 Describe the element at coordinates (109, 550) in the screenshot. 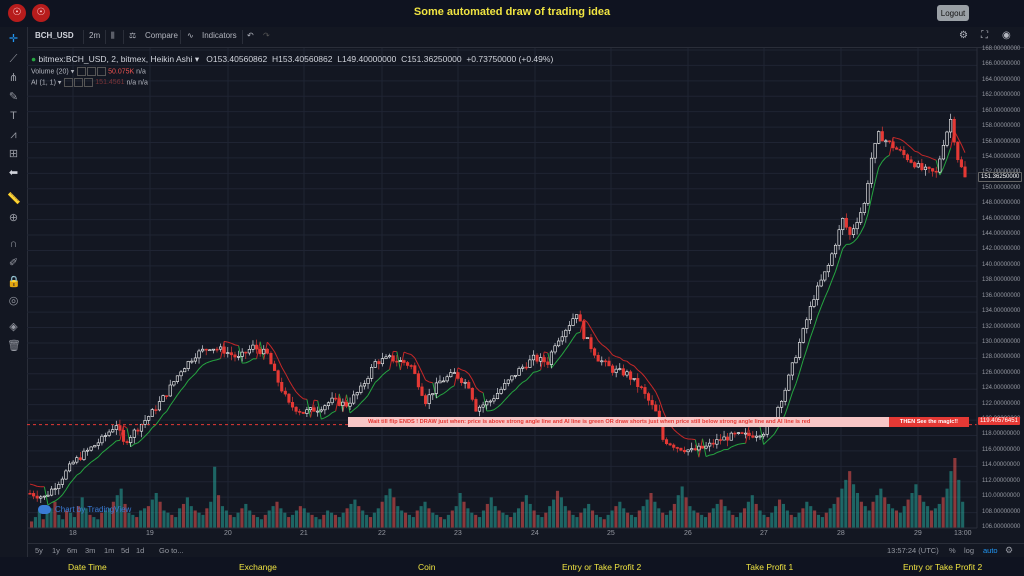

I see `range-1m-button: 1m` at that location.